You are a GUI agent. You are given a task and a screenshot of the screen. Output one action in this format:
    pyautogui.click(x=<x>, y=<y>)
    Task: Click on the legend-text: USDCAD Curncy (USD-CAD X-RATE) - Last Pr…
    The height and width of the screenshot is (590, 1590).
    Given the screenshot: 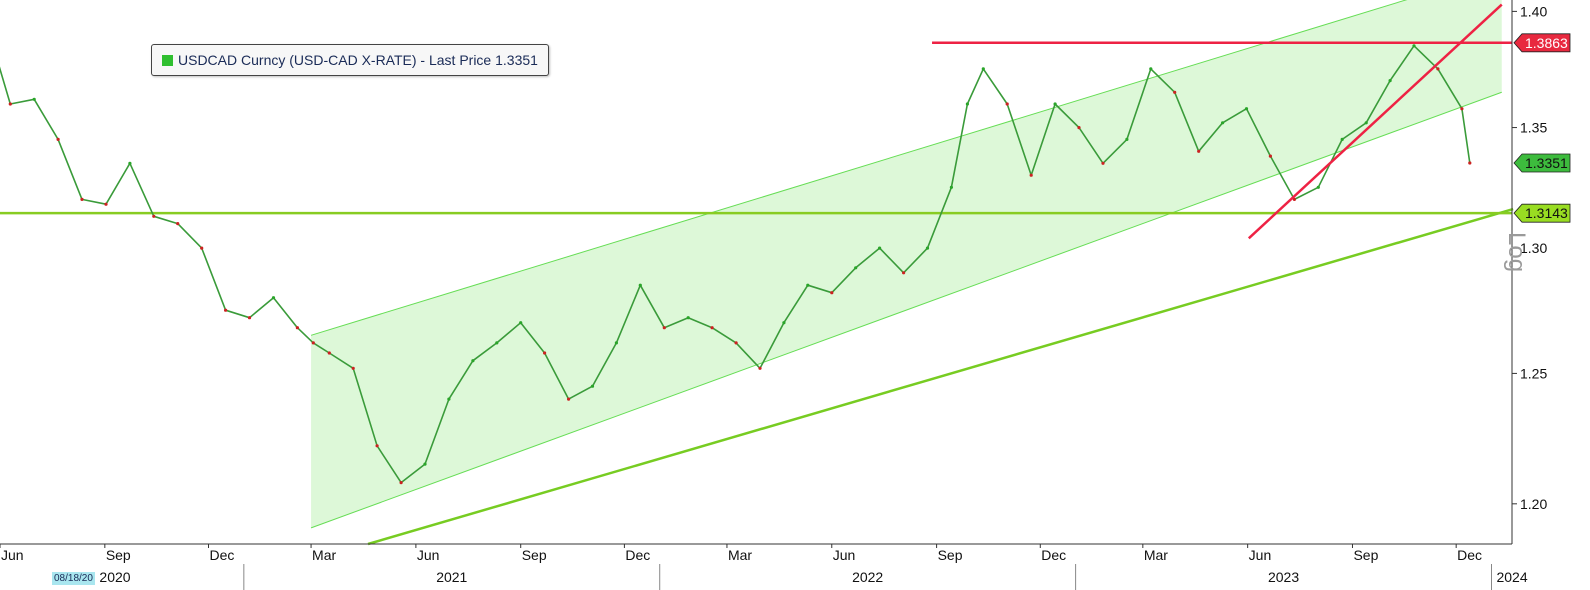 What is the action you would take?
    pyautogui.click(x=358, y=60)
    